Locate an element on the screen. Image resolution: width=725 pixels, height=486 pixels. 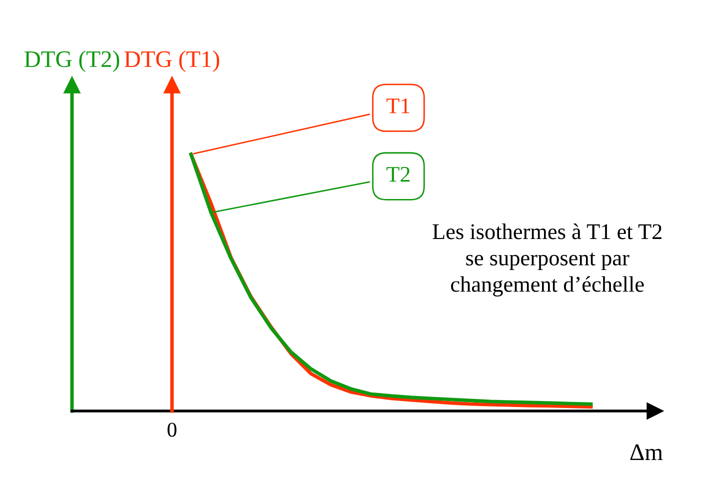
text: T1 is located at coordinates (398, 106).